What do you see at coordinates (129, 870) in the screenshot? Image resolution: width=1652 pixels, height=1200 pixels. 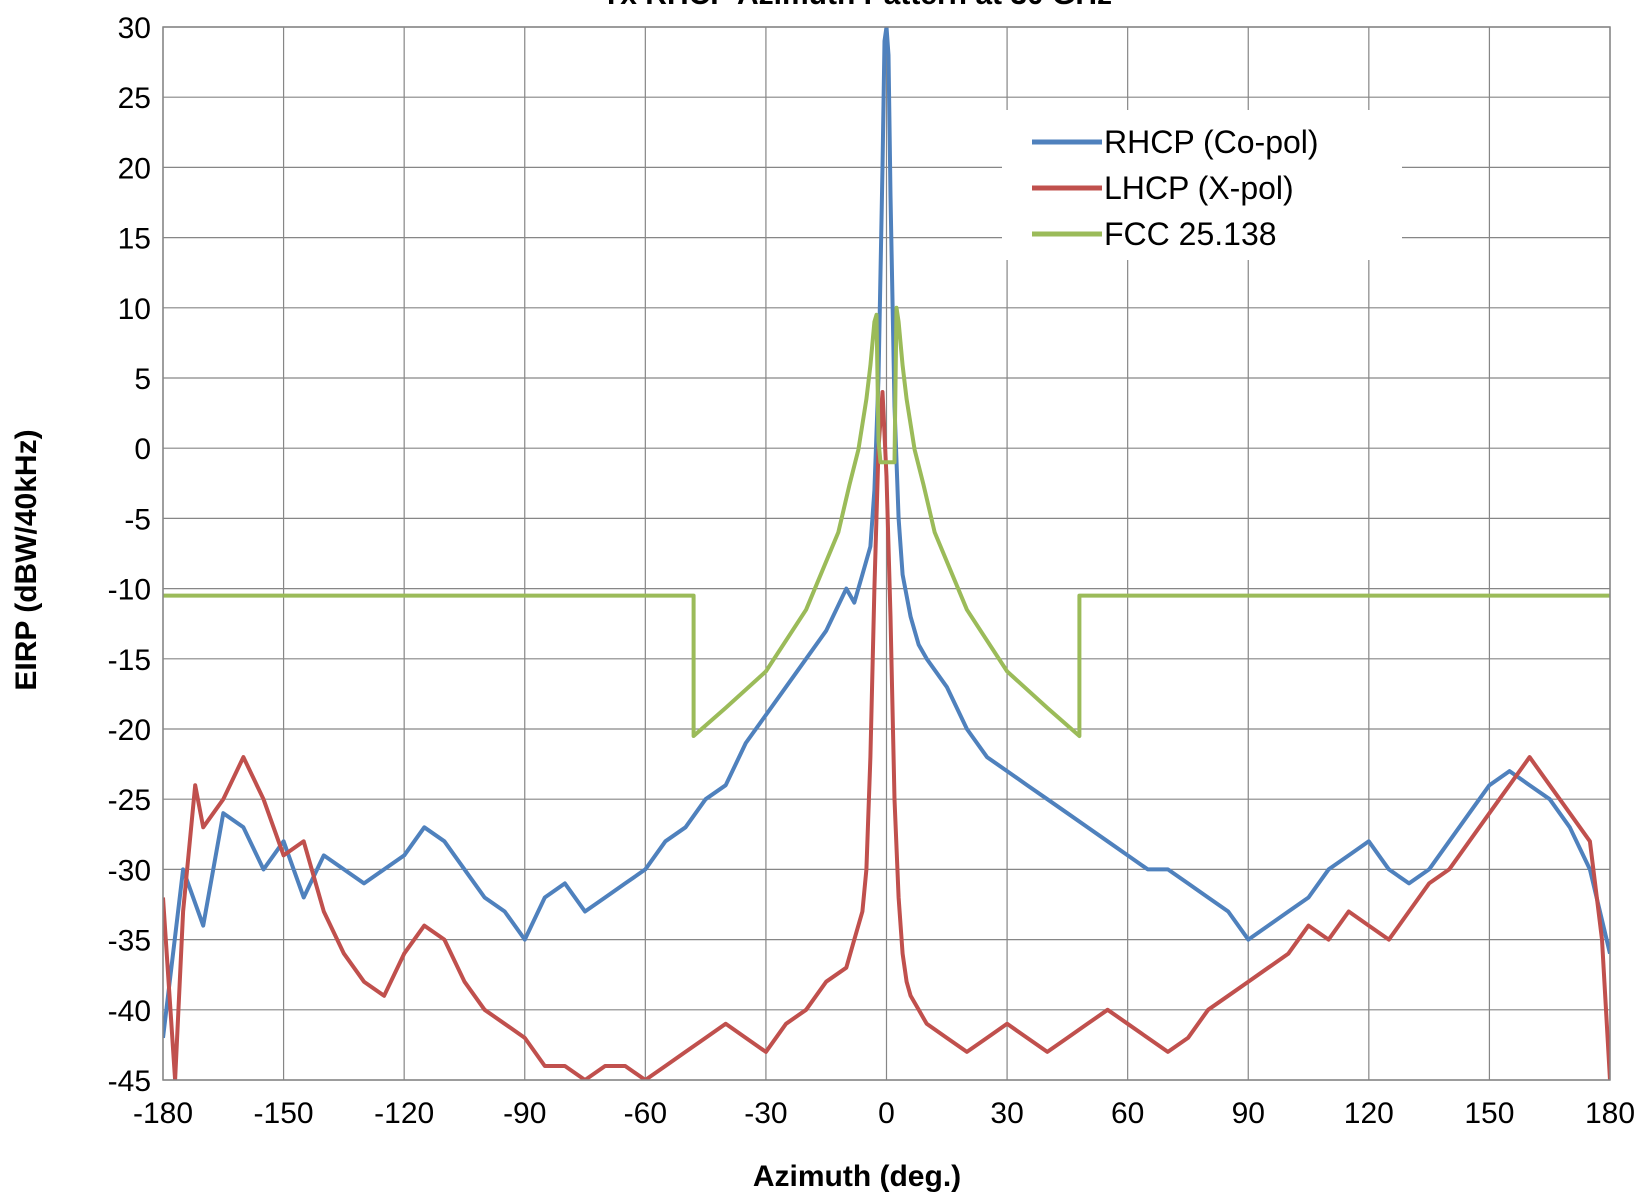 I see `y-tick-label: -30` at bounding box center [129, 870].